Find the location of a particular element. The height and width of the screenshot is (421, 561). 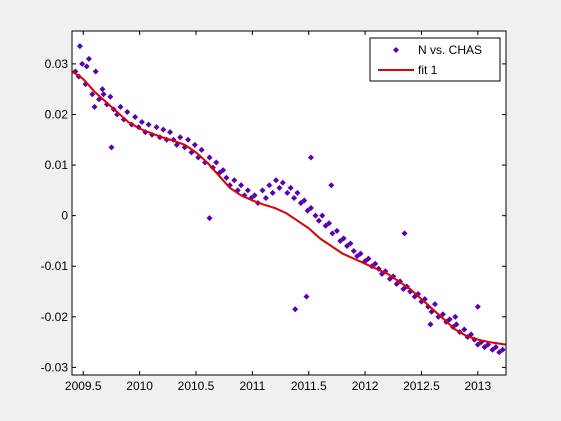

x-tick-label: 2009.5 is located at coordinates (83, 386).